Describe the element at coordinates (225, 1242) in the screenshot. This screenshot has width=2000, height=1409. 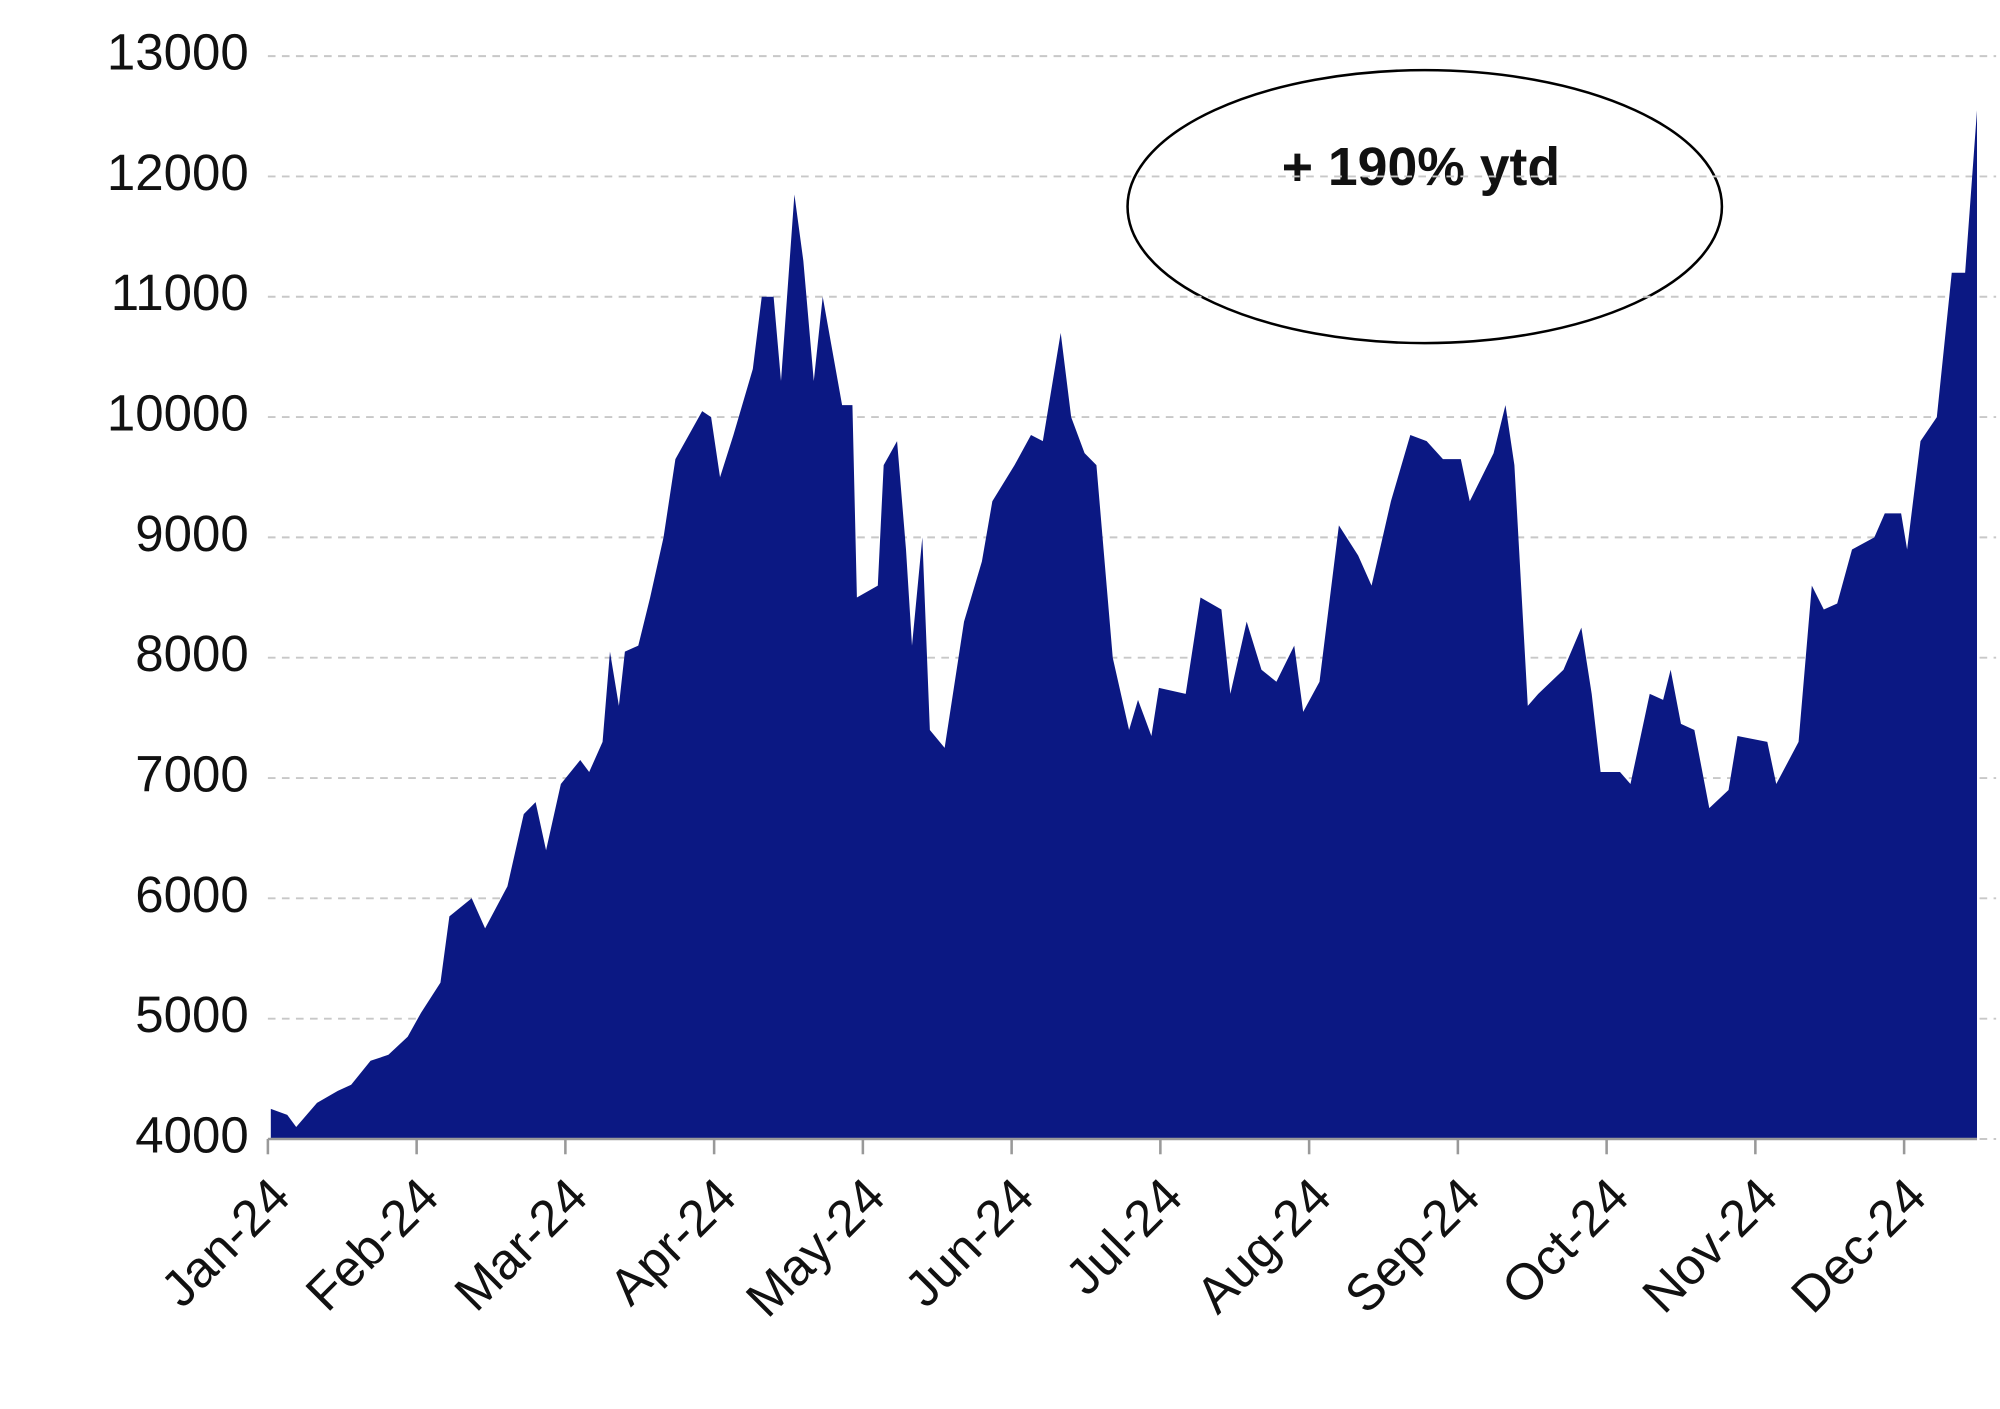
I see `x-tick-label: Jan-24` at that location.